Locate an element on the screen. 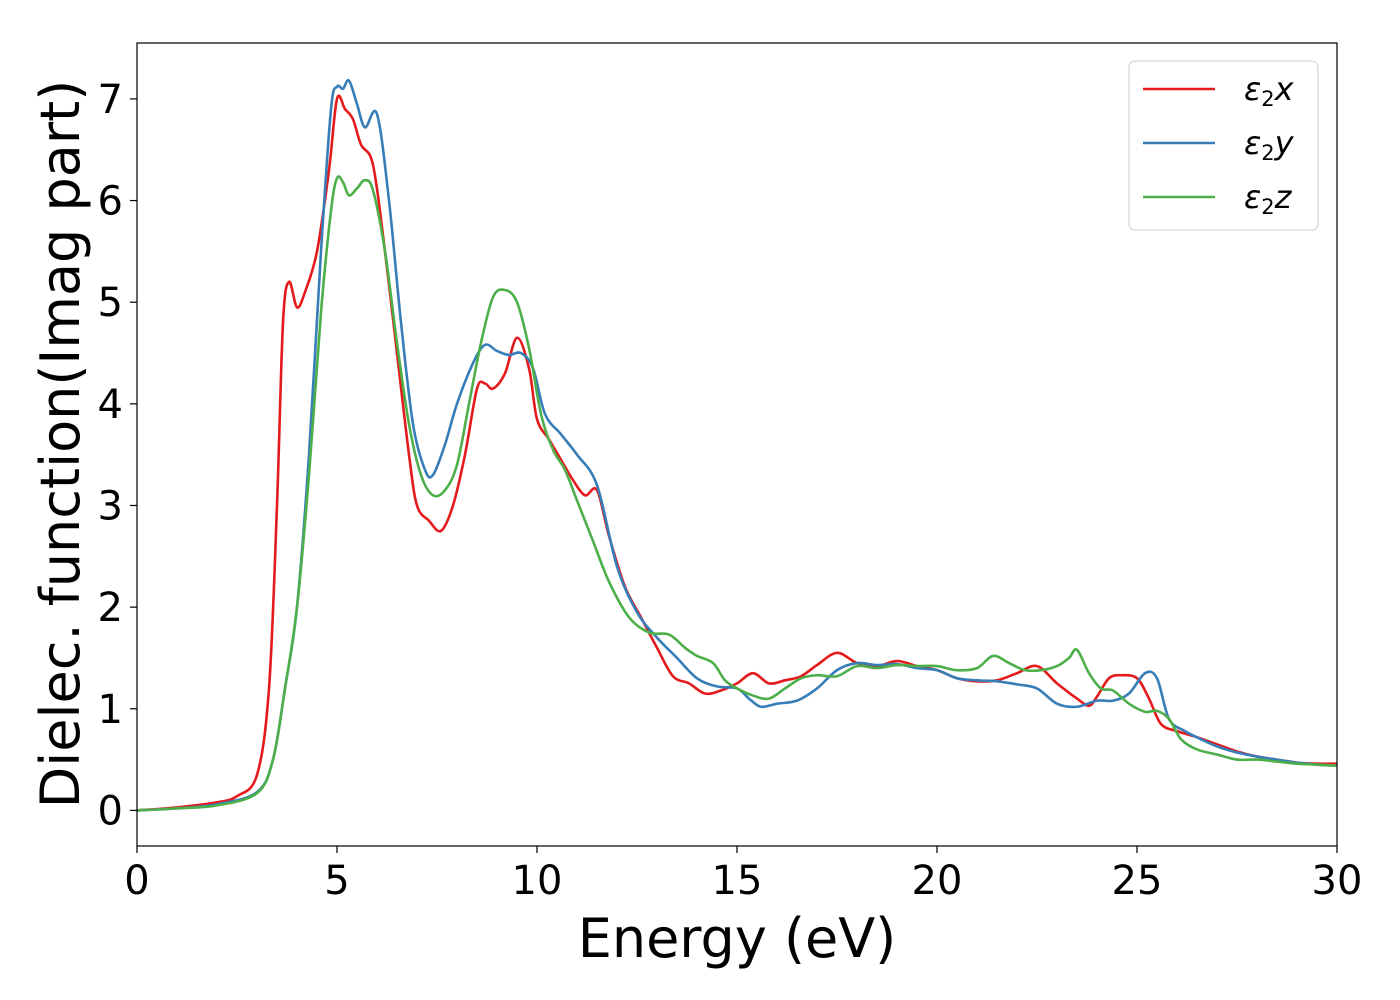 The width and height of the screenshot is (1400, 1000). x-tick-label-15: 15 is located at coordinates (737, 881).